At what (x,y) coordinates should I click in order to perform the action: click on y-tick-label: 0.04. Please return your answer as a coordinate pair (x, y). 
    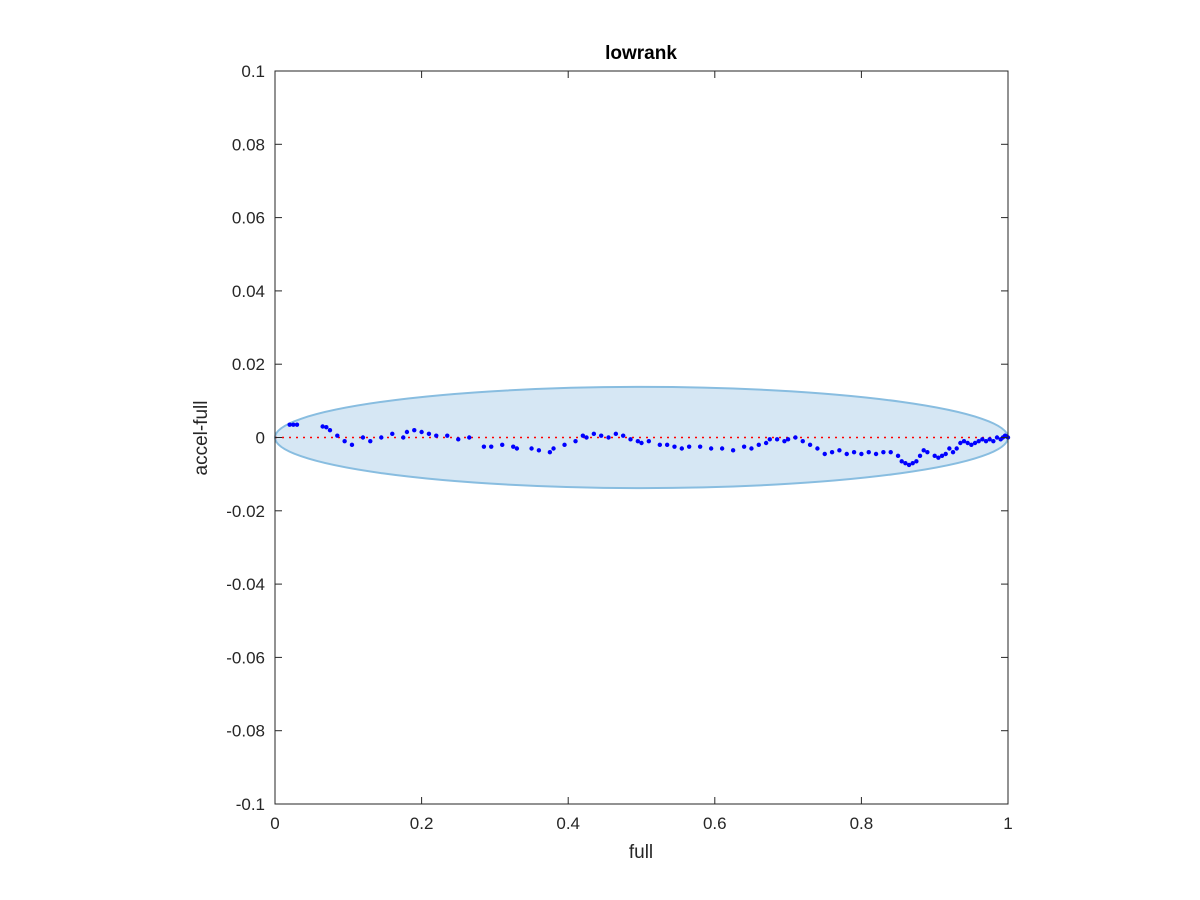
    Looking at the image, I should click on (248, 291).